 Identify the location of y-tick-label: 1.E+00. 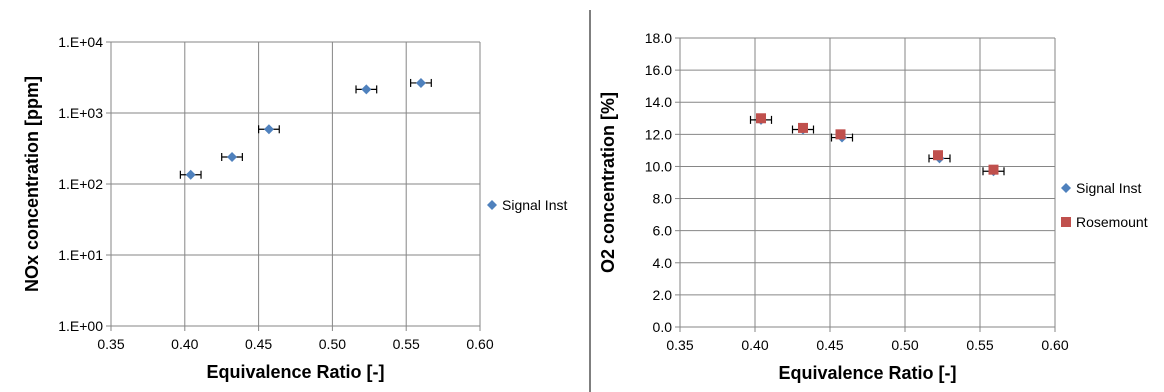
(80, 326).